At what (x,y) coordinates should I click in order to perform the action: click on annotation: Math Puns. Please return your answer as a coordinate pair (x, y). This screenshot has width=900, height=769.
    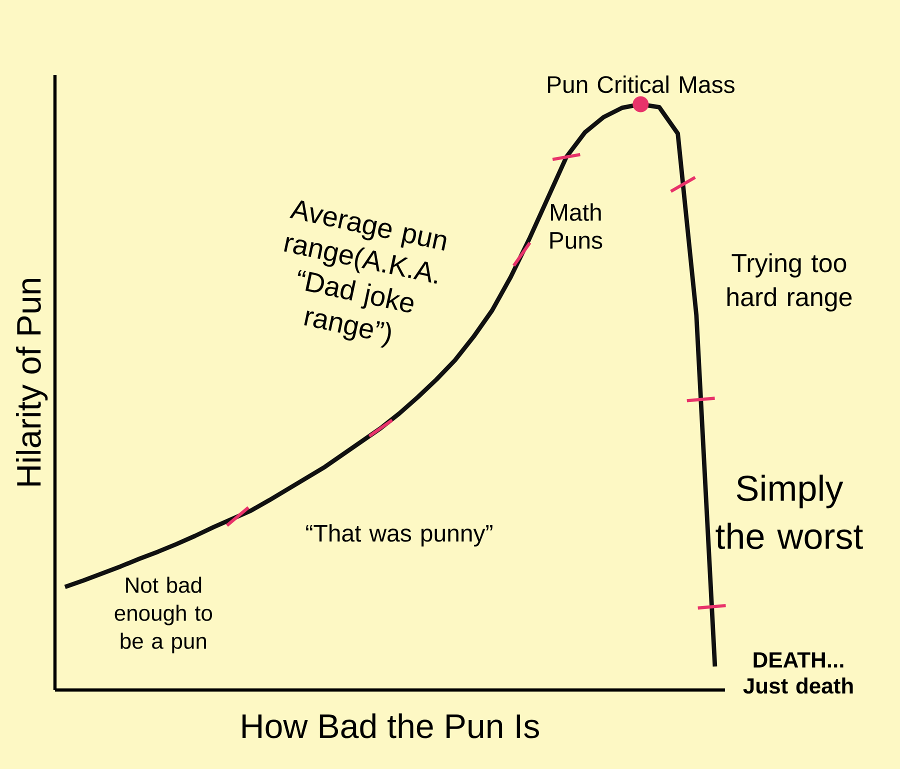
    Looking at the image, I should click on (576, 226).